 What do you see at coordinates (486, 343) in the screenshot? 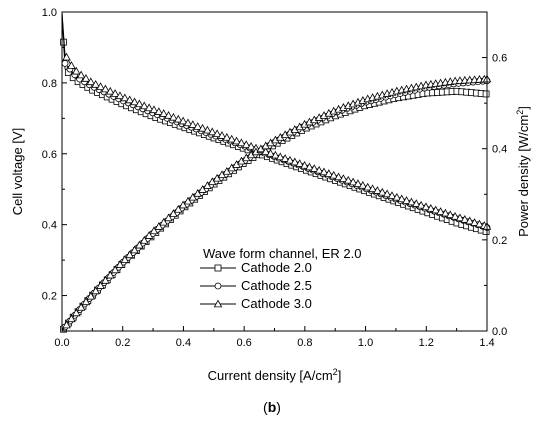
I see `x-tick-label: 1.4` at bounding box center [486, 343].